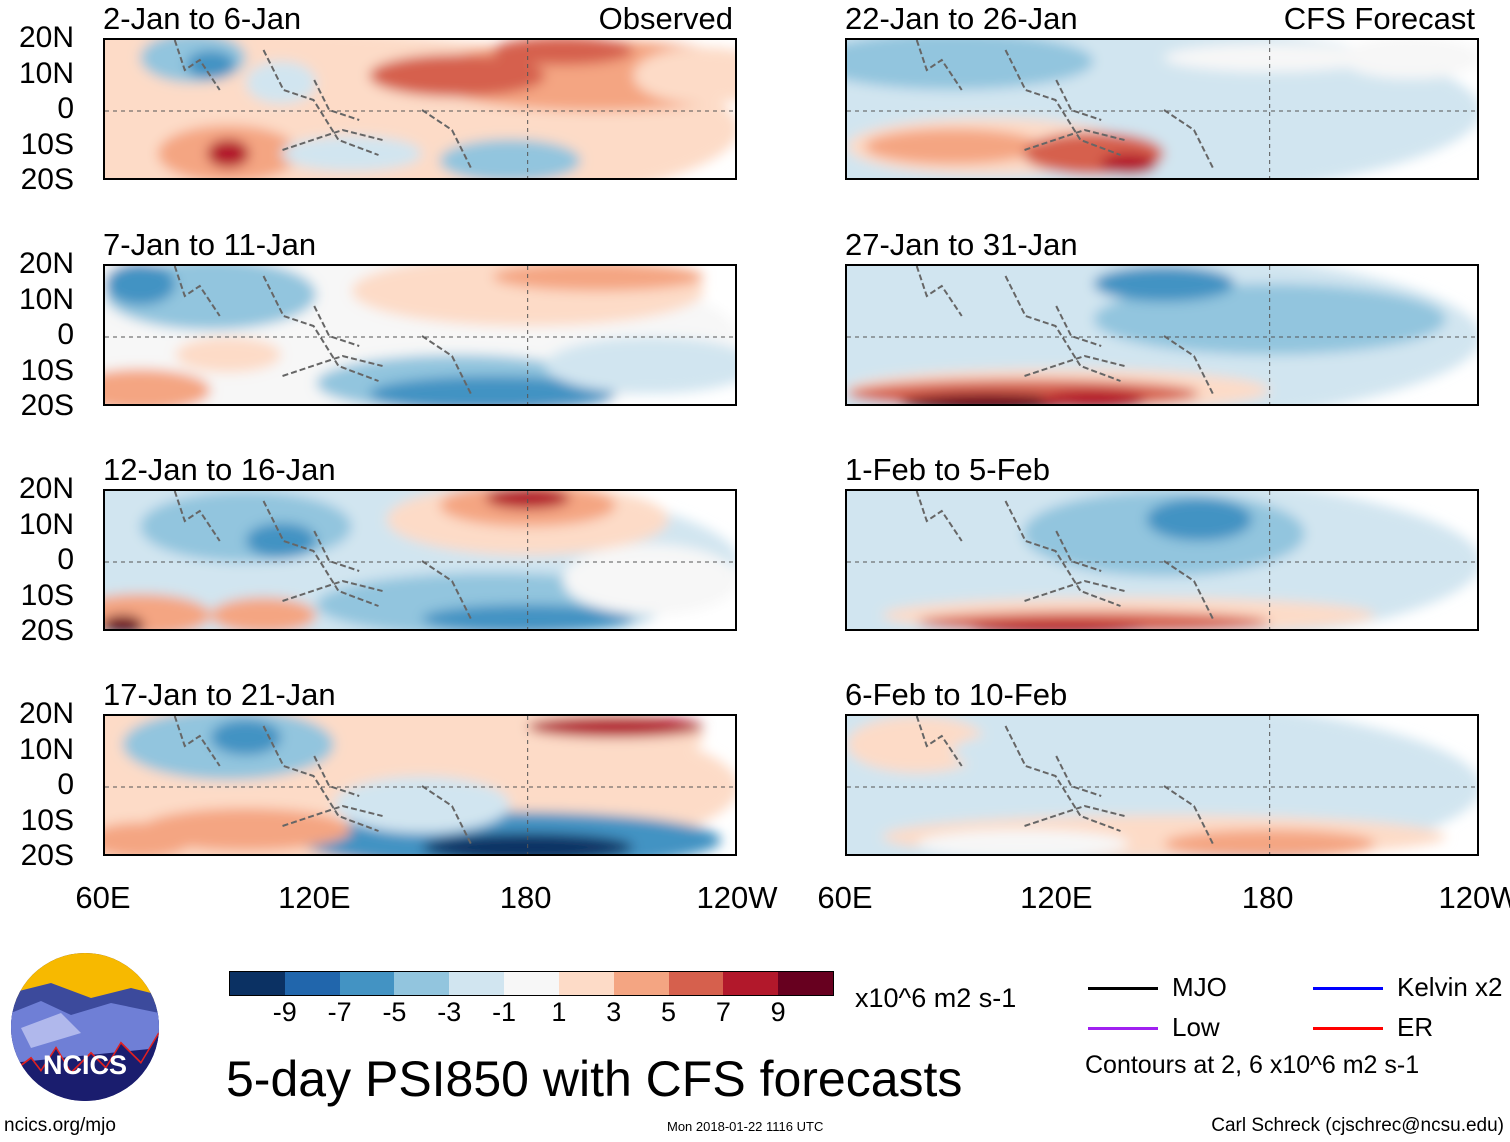  What do you see at coordinates (394, 1012) in the screenshot?
I see `colorbar-label: -5` at bounding box center [394, 1012].